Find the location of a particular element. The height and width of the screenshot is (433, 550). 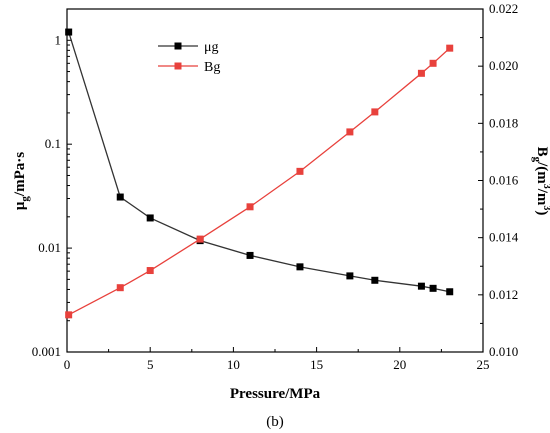

x-axis-ticks: 0 5 10 15 20 25 is located at coordinates (277, 359).